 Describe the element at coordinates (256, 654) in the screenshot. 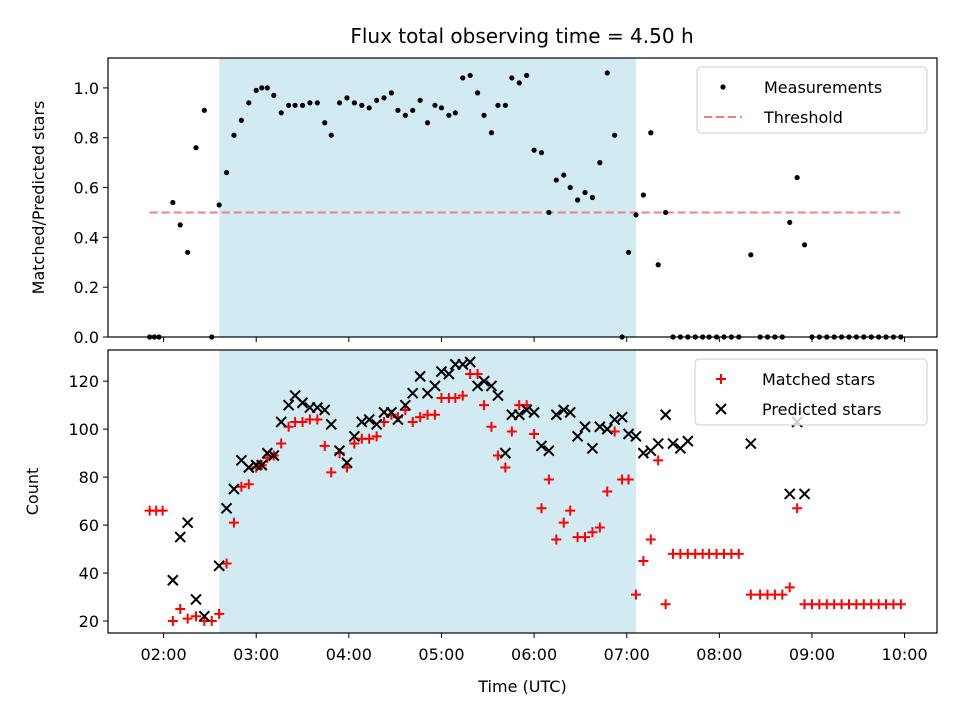

I see `x-tick-label: 03:00` at that location.